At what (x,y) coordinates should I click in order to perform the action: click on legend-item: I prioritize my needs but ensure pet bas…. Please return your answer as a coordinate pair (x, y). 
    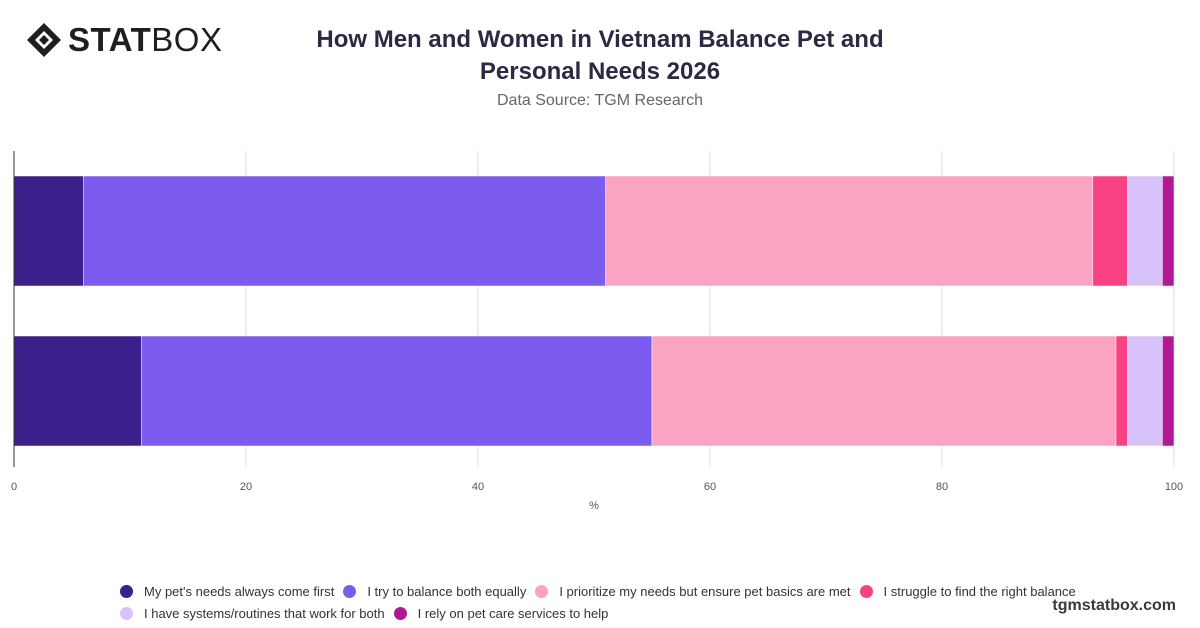
    Looking at the image, I should click on (693, 591).